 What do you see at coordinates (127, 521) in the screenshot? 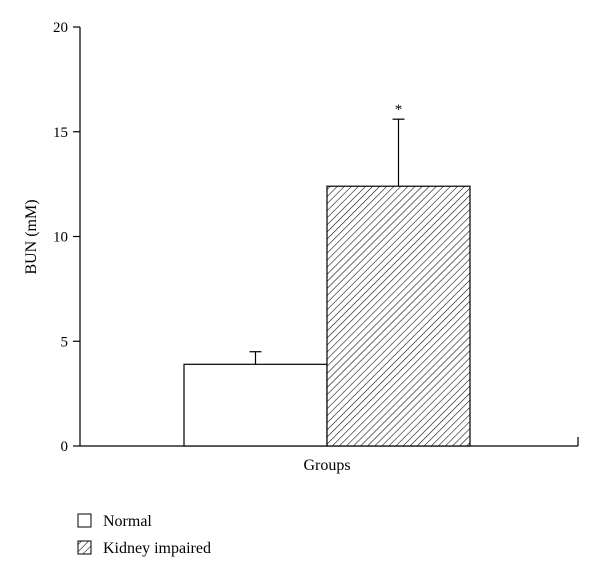
I see `legend-label-normal: Normal` at bounding box center [127, 521].